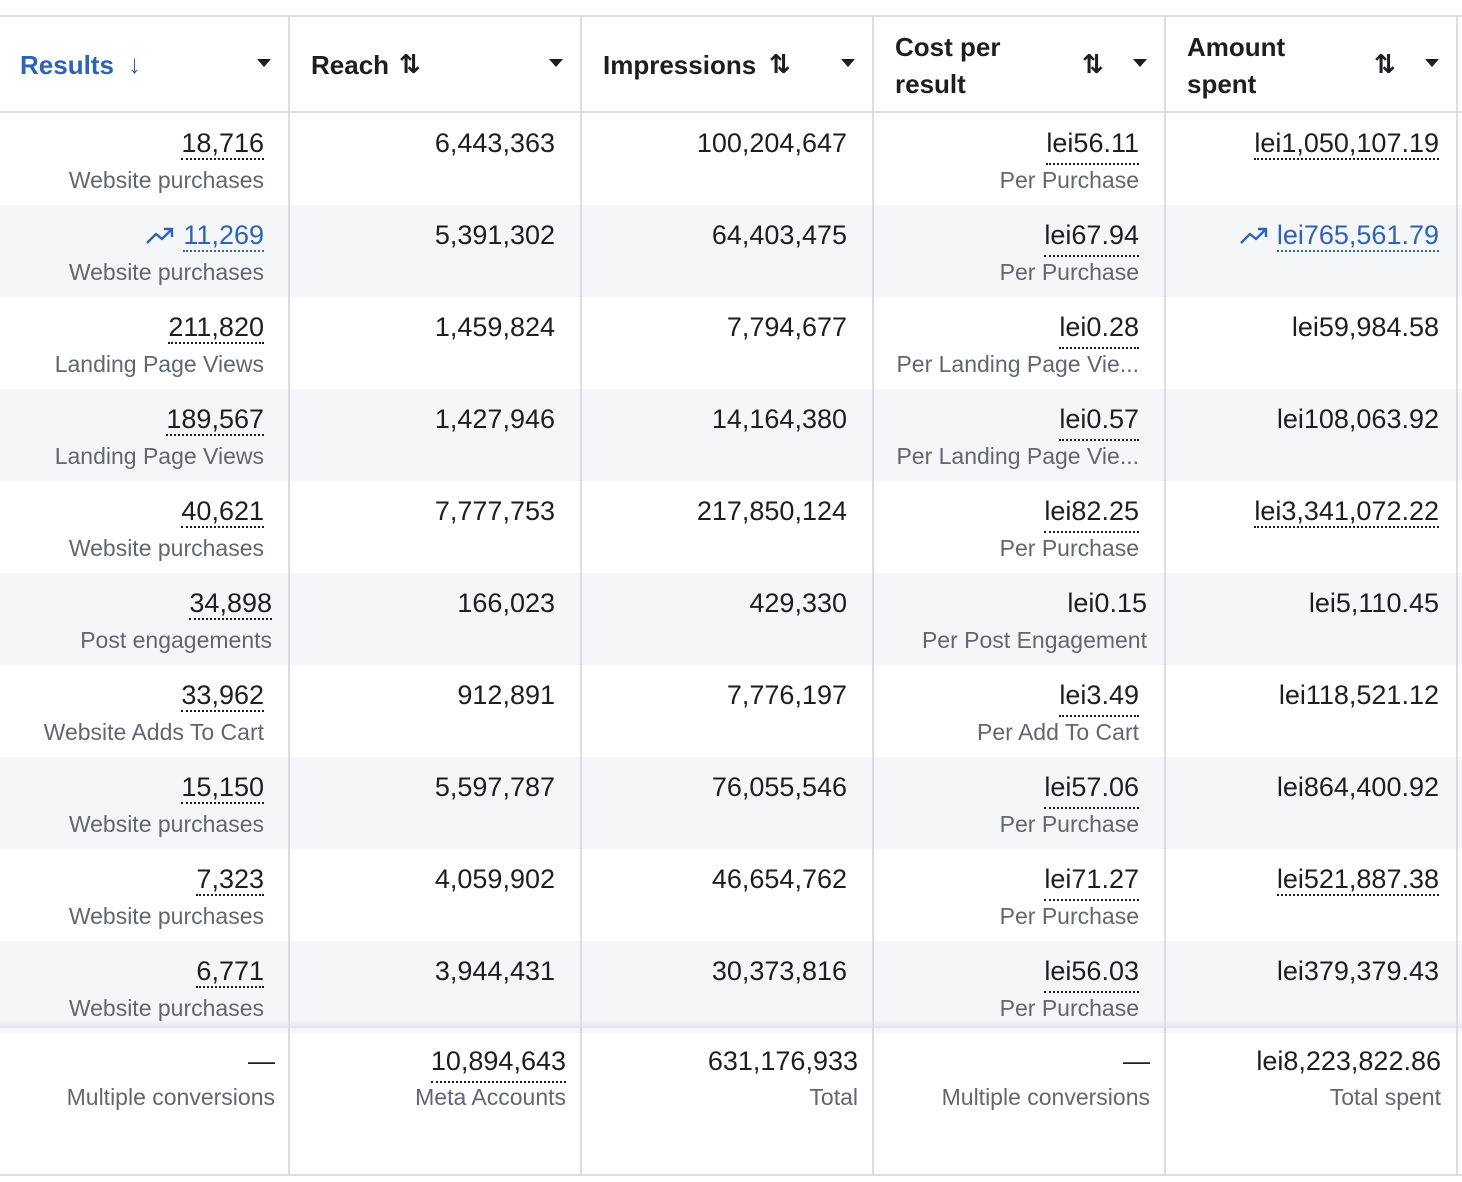  I want to click on cost-value: lei0.15, so click(1107, 603).